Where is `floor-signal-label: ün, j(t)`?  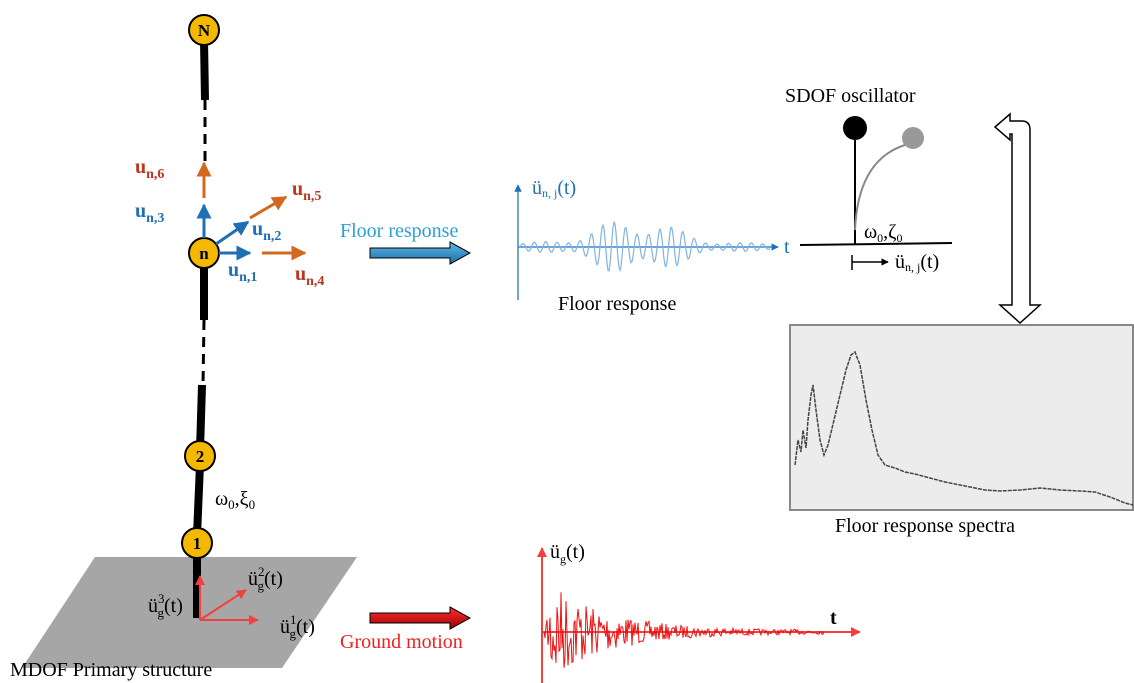
floor-signal-label: ün, j(t) is located at coordinates (554, 188).